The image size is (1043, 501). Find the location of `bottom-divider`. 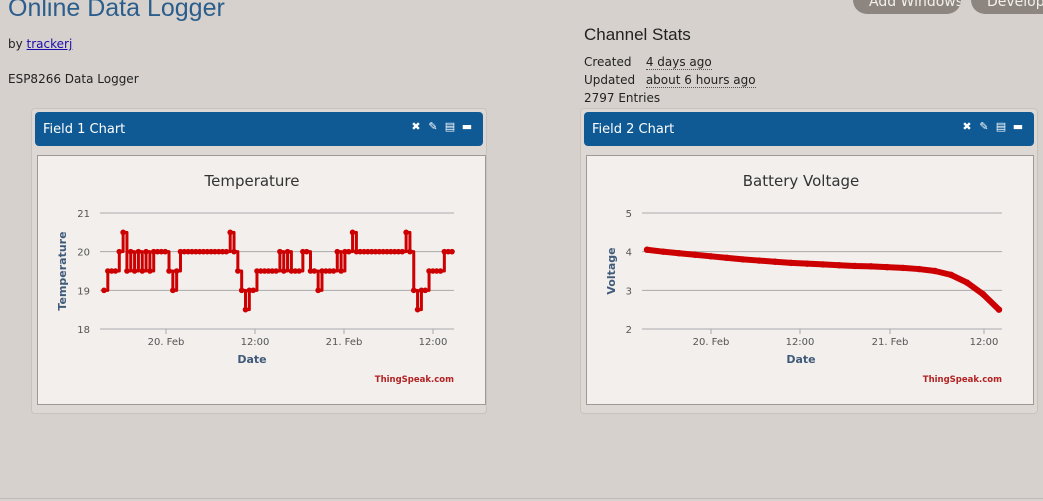

bottom-divider is located at coordinates (521, 498).